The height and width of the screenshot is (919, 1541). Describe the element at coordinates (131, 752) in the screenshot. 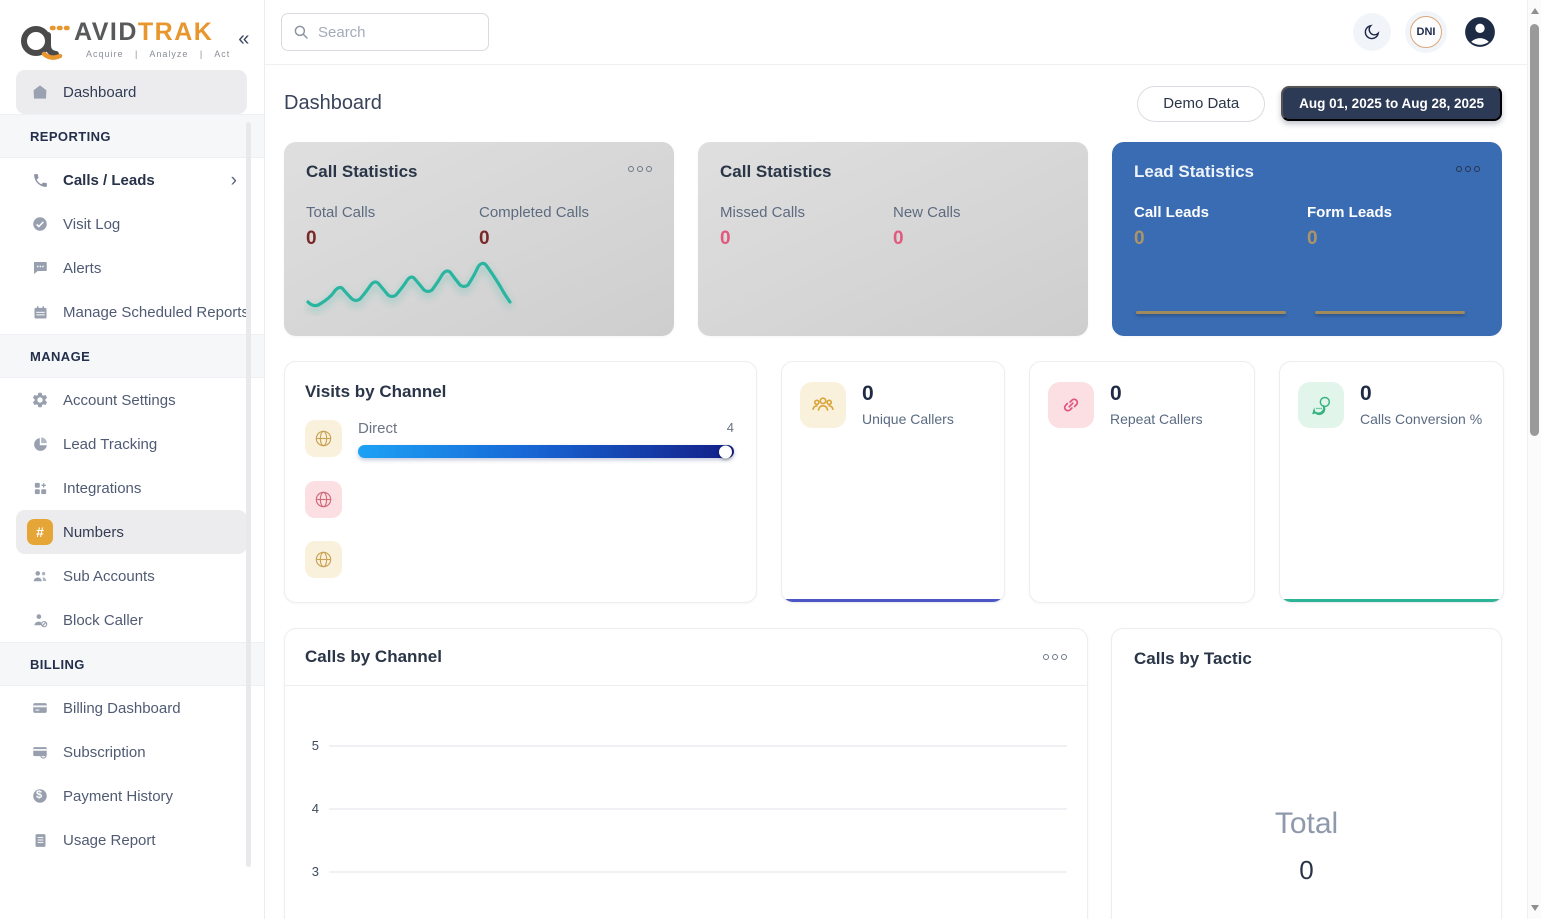

I see `sidebar-item-subscription: Subscription` at that location.